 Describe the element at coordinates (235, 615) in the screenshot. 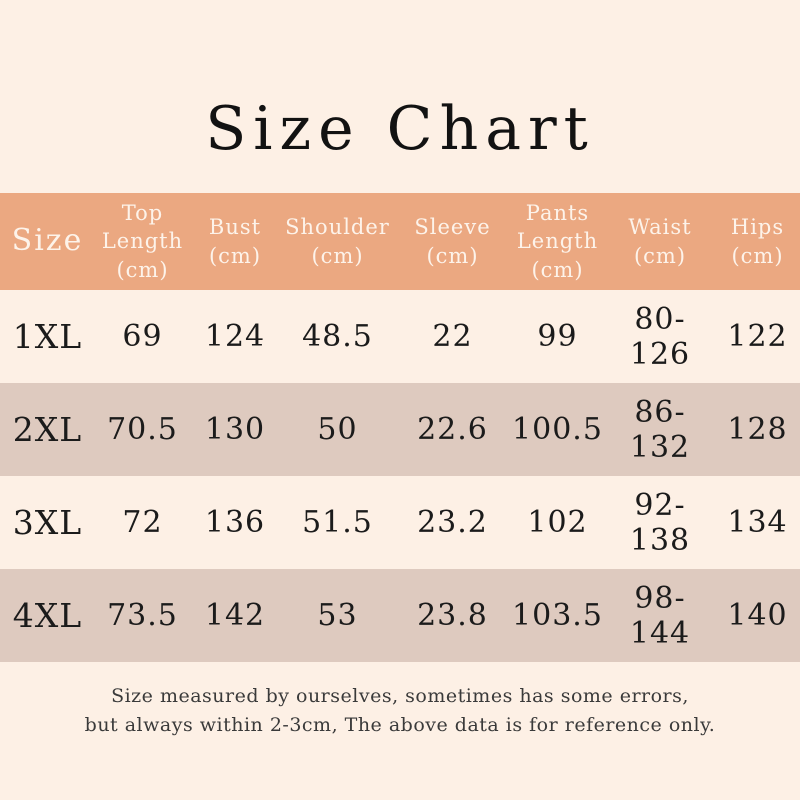

I see `table-cell: 142` at that location.